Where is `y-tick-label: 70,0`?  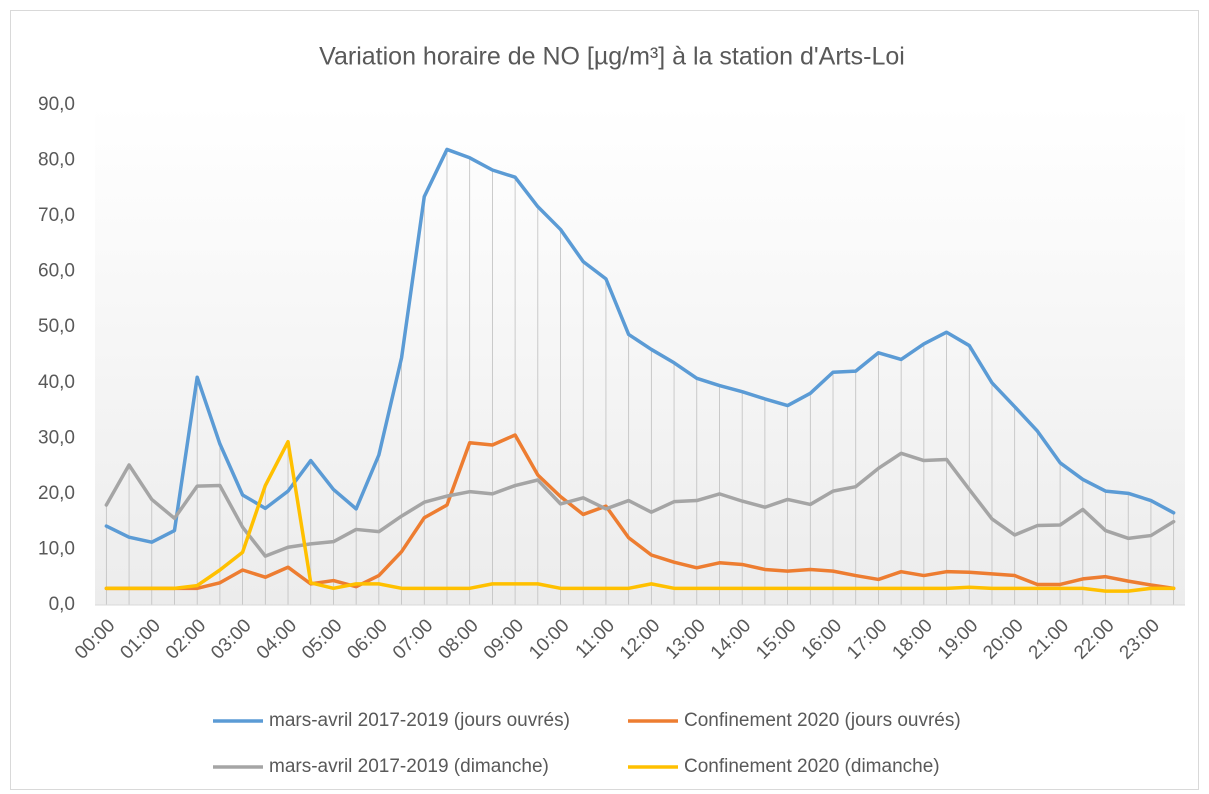
y-tick-label: 70,0 is located at coordinates (56, 215).